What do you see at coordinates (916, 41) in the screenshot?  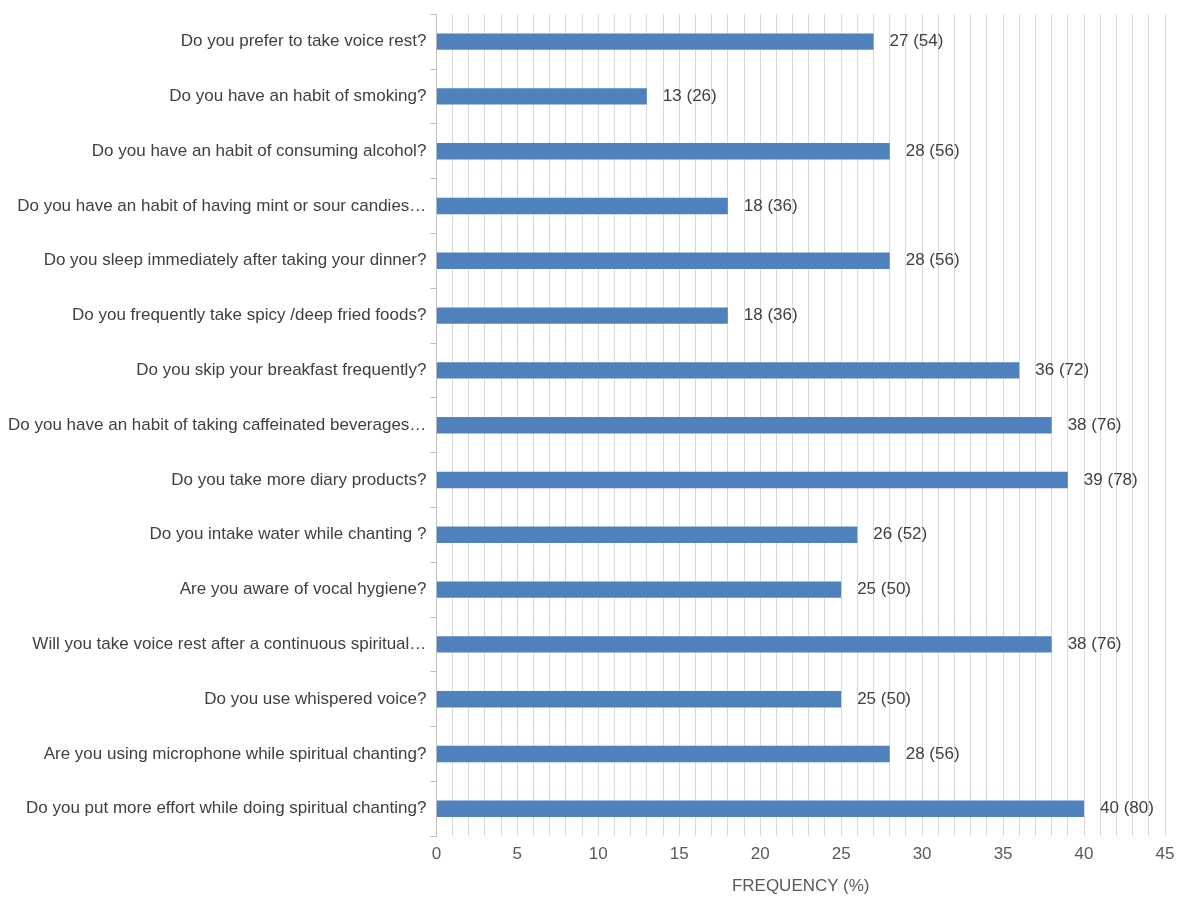 I see `data-label: 27 (54)` at bounding box center [916, 41].